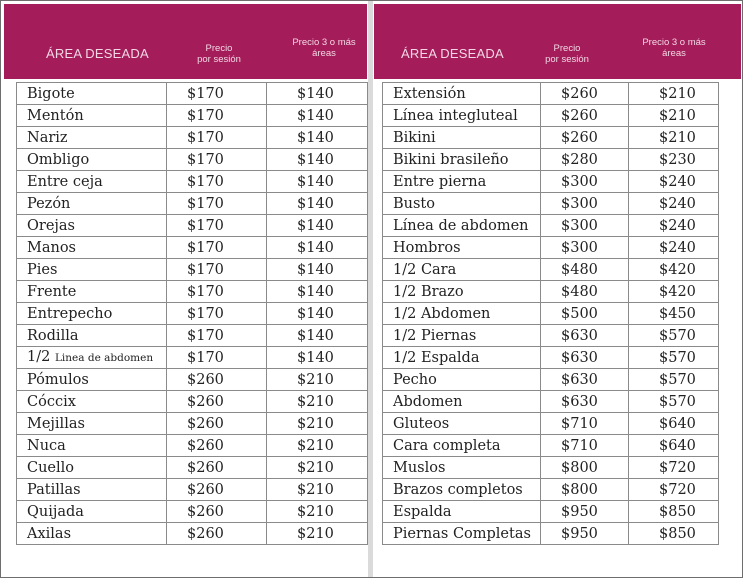 This screenshot has width=743, height=578. What do you see at coordinates (49, 203) in the screenshot?
I see `area-name: Pezón` at bounding box center [49, 203].